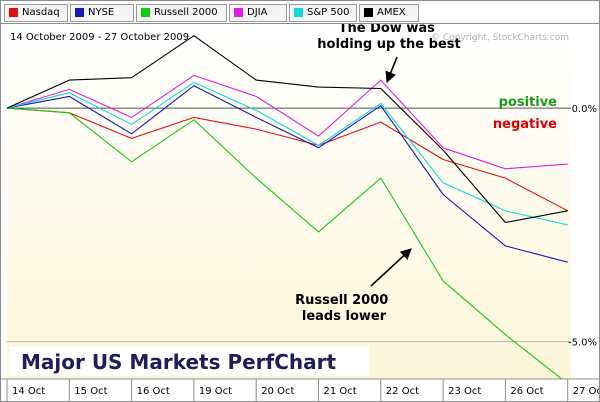 Image resolution: width=600 pixels, height=402 pixels. Describe the element at coordinates (464, 391) in the screenshot. I see `x-tick-label: 23 Oct` at that location.